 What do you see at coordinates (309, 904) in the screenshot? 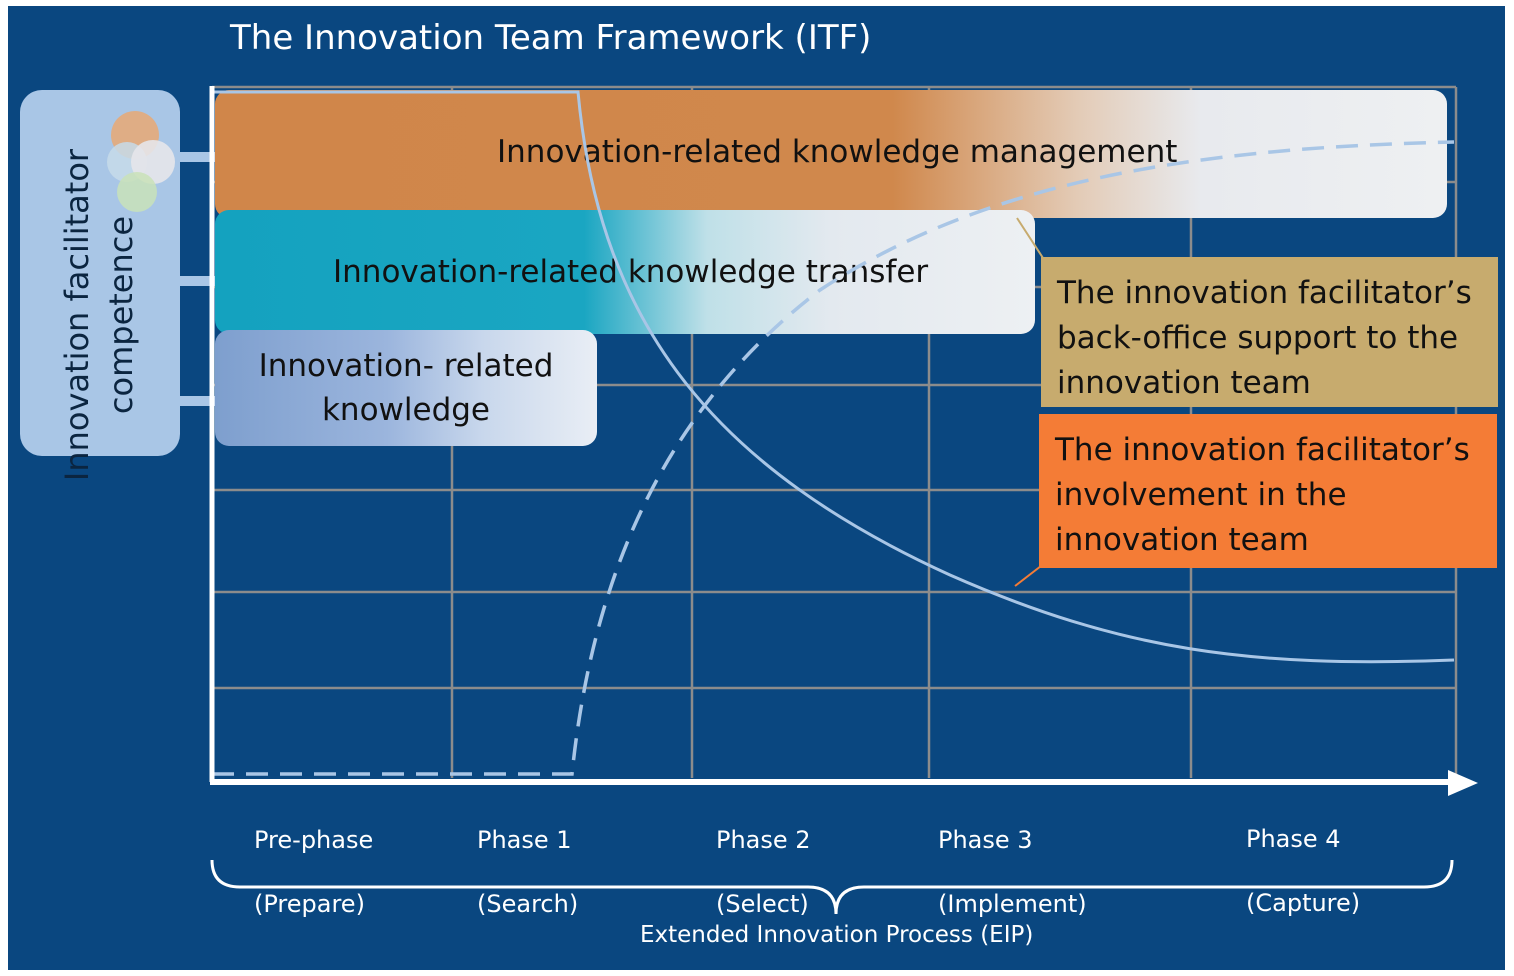
I see `phase-sub: (Prepare)` at bounding box center [309, 904].